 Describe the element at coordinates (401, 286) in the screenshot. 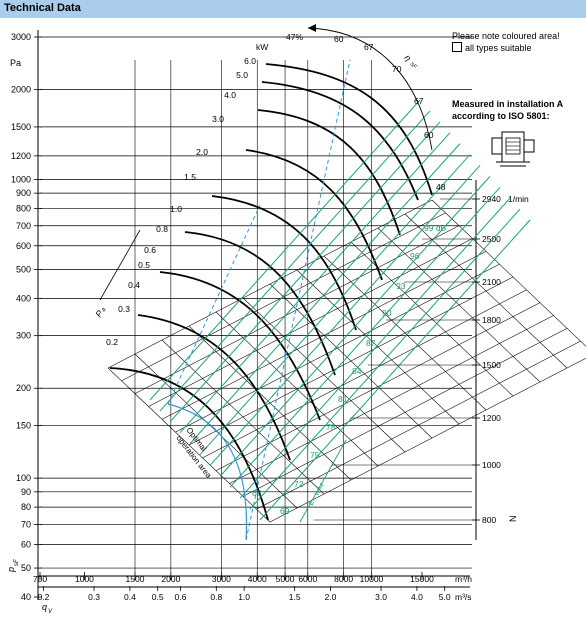

I see `sound-label: 93` at that location.